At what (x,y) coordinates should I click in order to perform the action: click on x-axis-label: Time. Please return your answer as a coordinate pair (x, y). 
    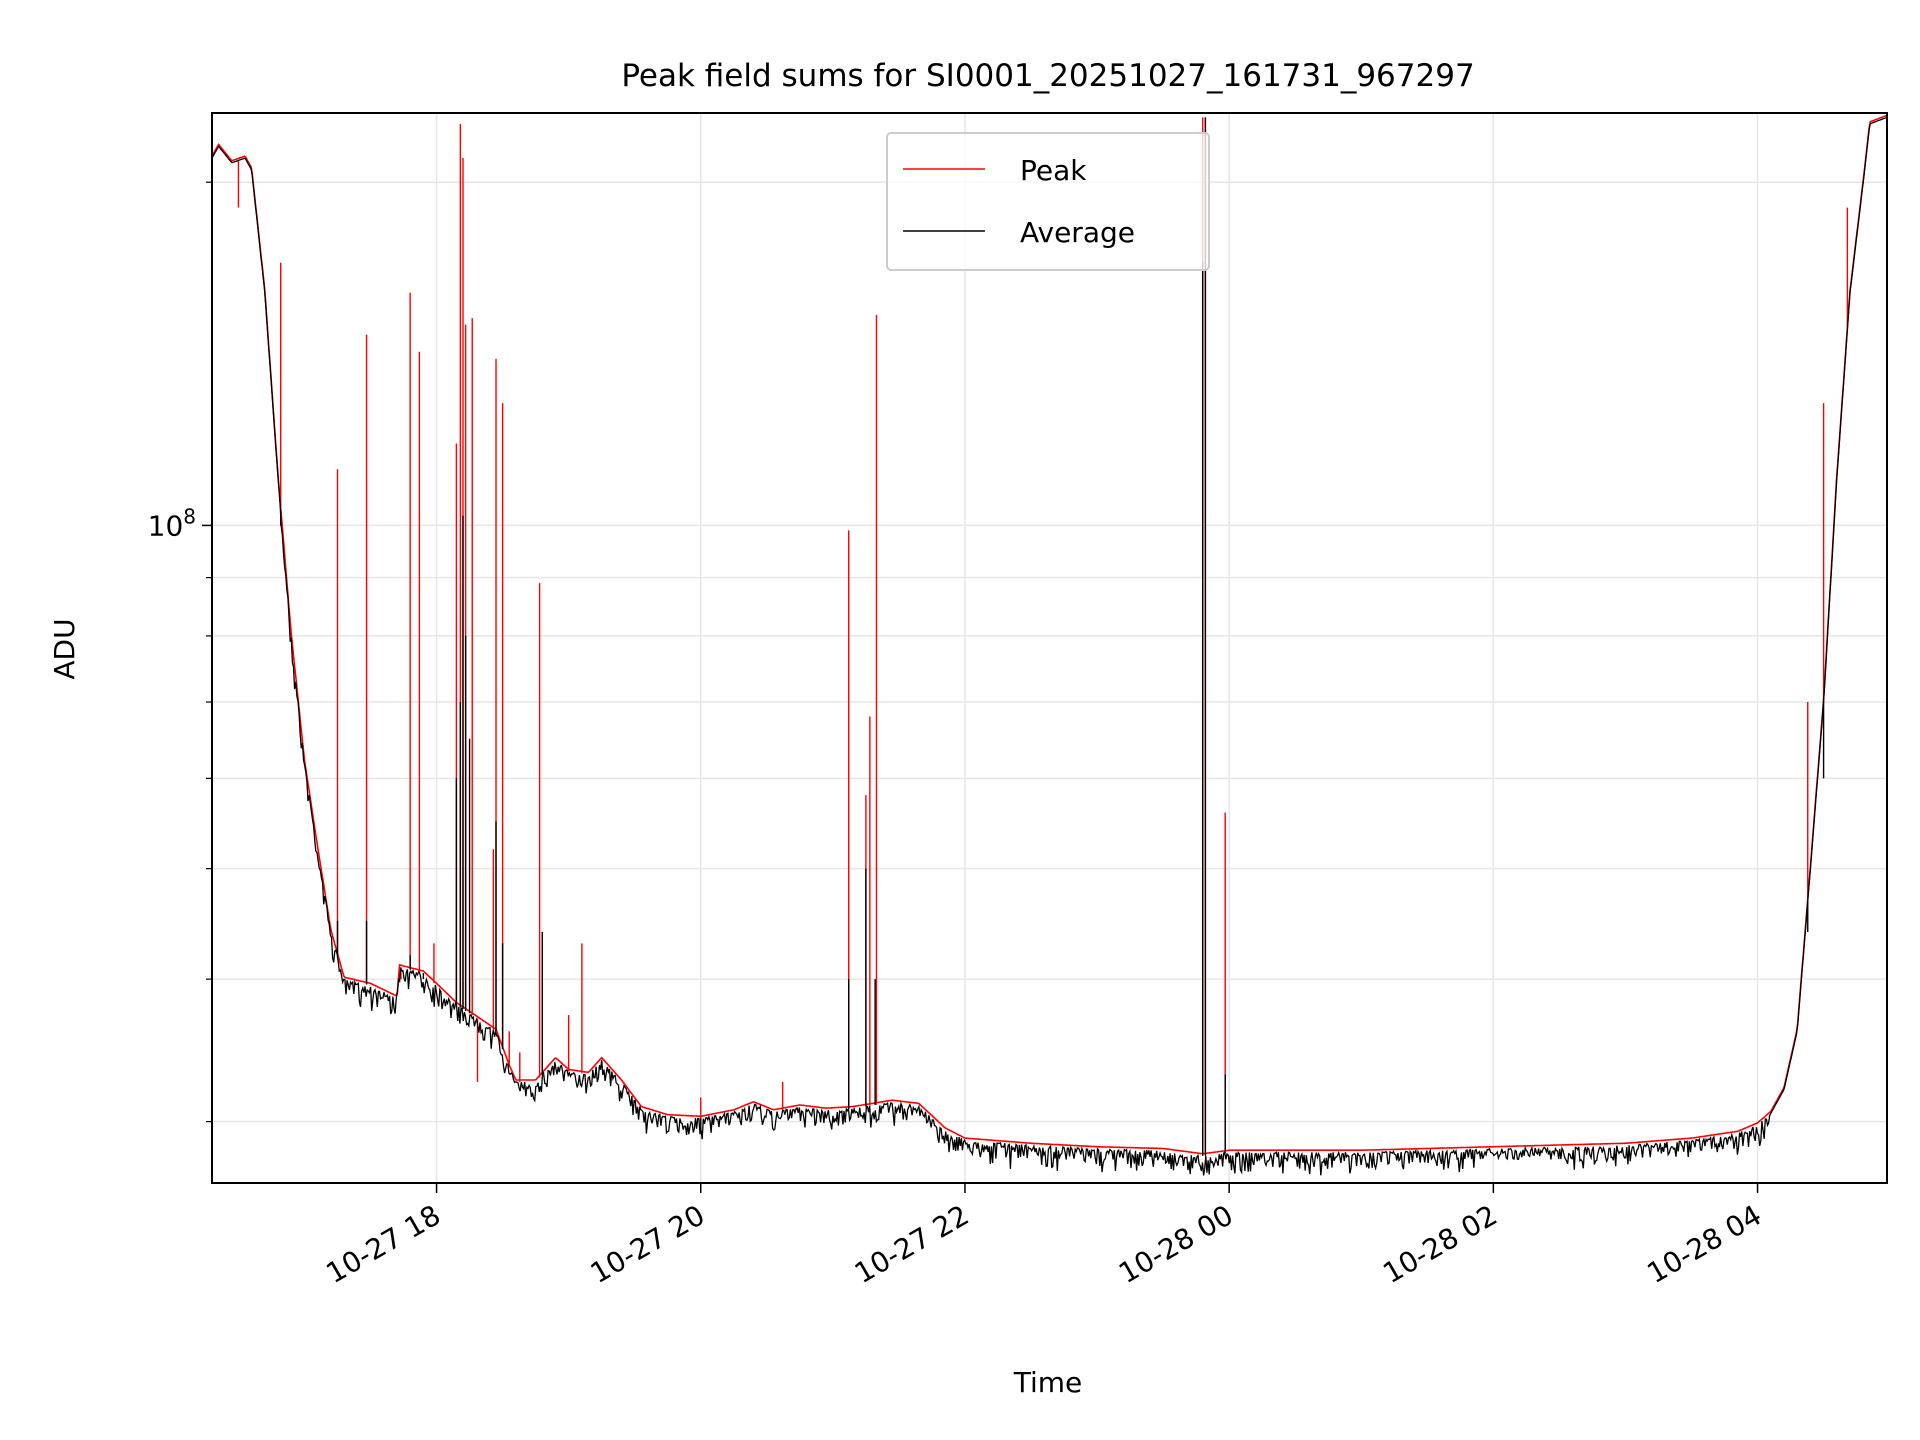
    Looking at the image, I should click on (1048, 1382).